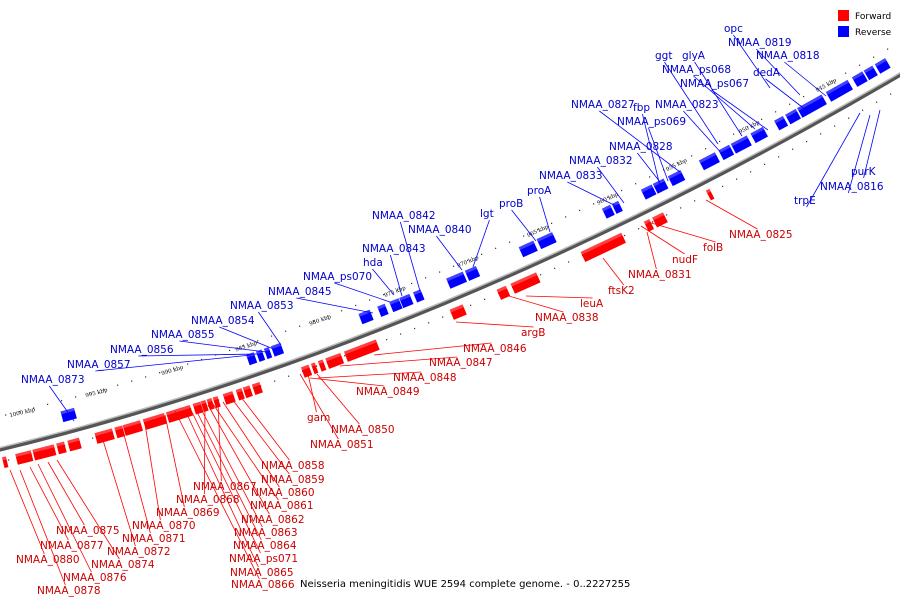  What do you see at coordinates (373, 263) in the screenshot?
I see `reverse-gene-label: hda` at bounding box center [373, 263].